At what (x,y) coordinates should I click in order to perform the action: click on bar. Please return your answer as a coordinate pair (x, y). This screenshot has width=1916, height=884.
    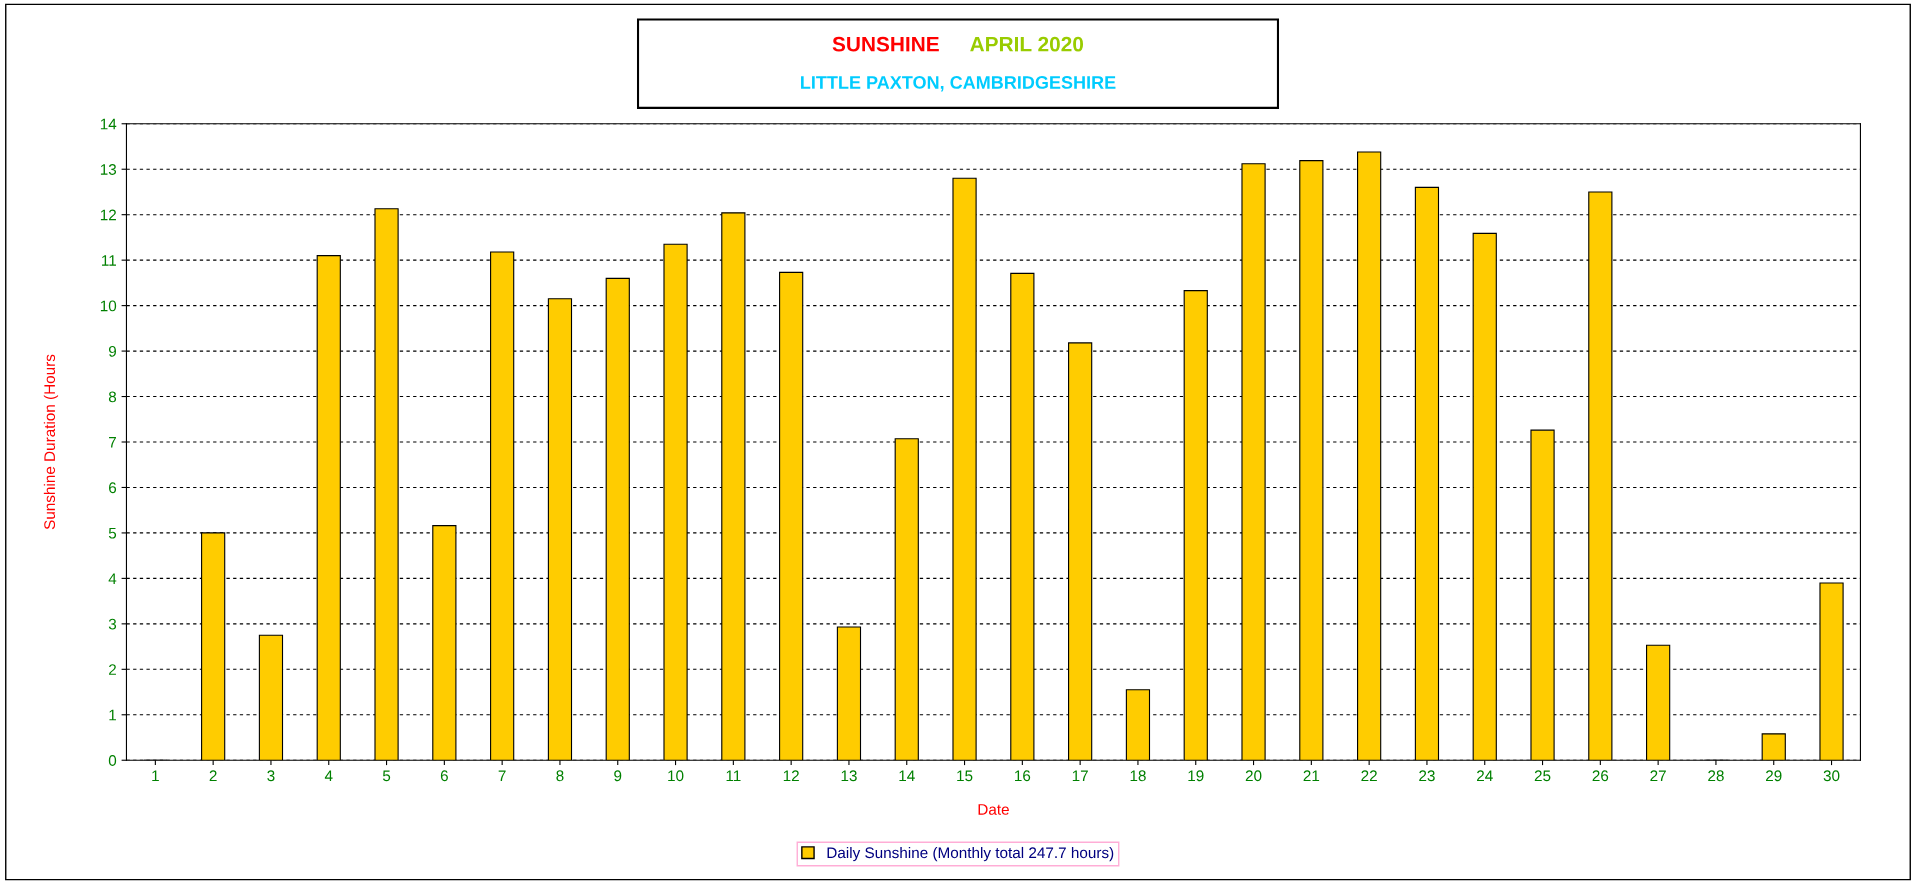
    Looking at the image, I should click on (1773, 747).